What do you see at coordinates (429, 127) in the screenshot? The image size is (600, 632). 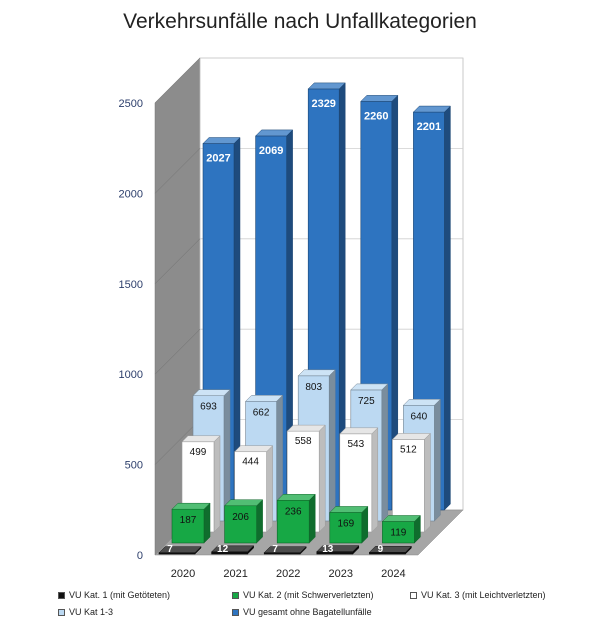 I see `data-label: 2201` at bounding box center [429, 127].